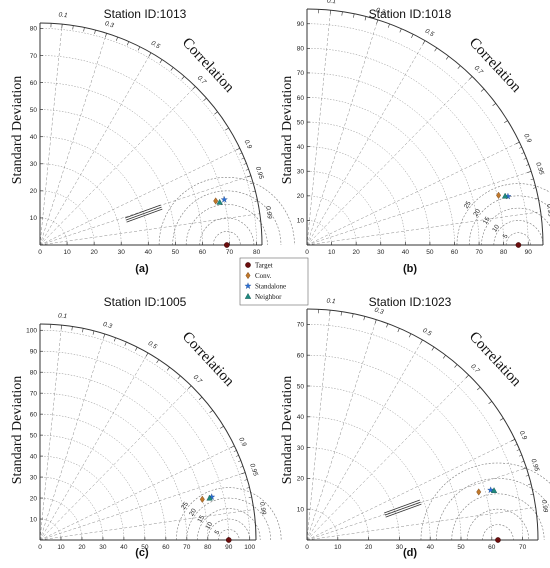  What do you see at coordinates (145, 14) in the screenshot?
I see `panel-title: Station ID:1013` at bounding box center [145, 14].